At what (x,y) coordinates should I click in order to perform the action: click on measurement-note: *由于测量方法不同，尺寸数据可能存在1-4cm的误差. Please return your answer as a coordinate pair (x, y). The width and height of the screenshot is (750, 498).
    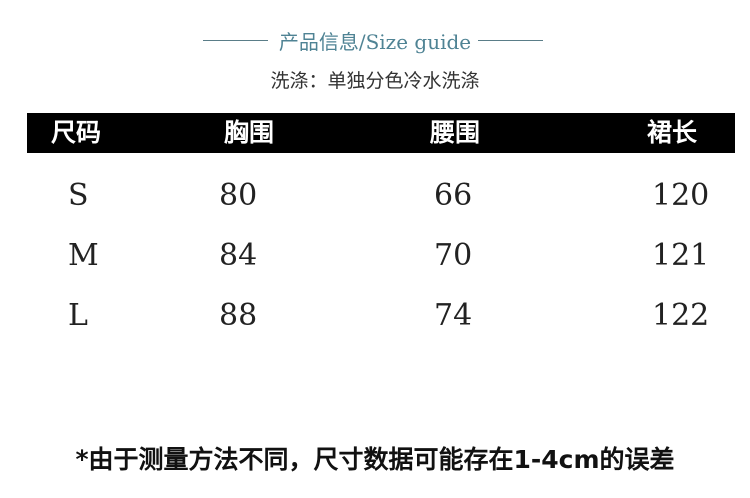
    Looking at the image, I should click on (375, 459).